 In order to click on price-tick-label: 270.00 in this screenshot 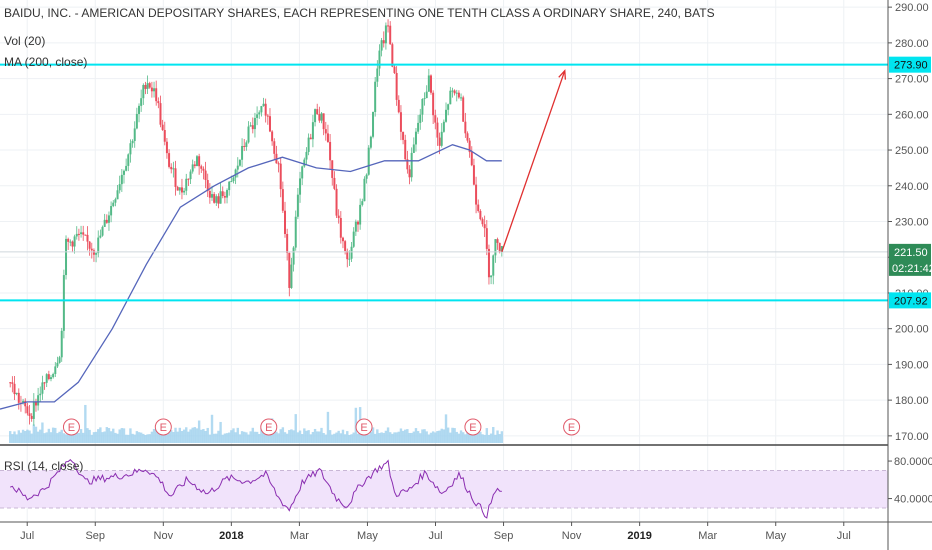, I will do `click(912, 80)`.